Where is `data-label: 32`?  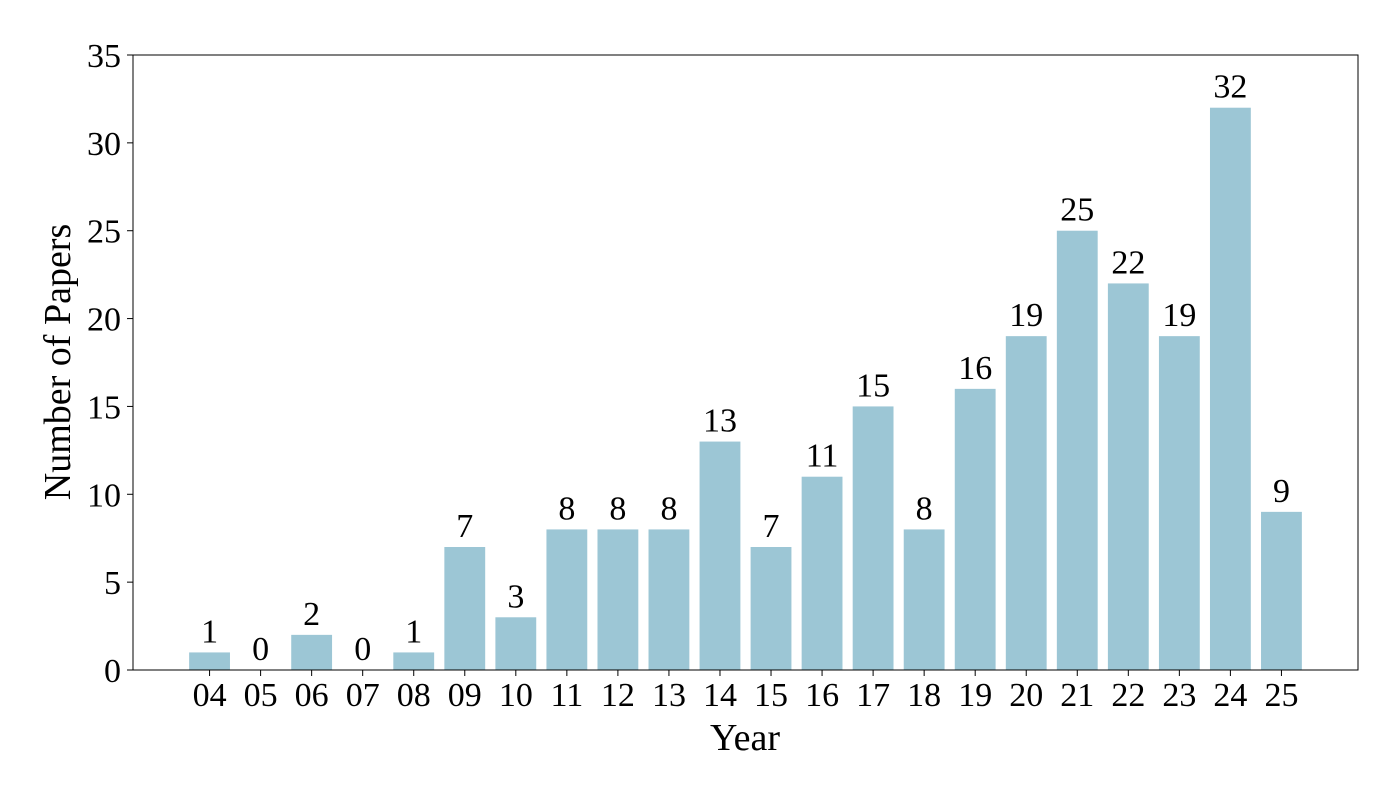 data-label: 32 is located at coordinates (1230, 87).